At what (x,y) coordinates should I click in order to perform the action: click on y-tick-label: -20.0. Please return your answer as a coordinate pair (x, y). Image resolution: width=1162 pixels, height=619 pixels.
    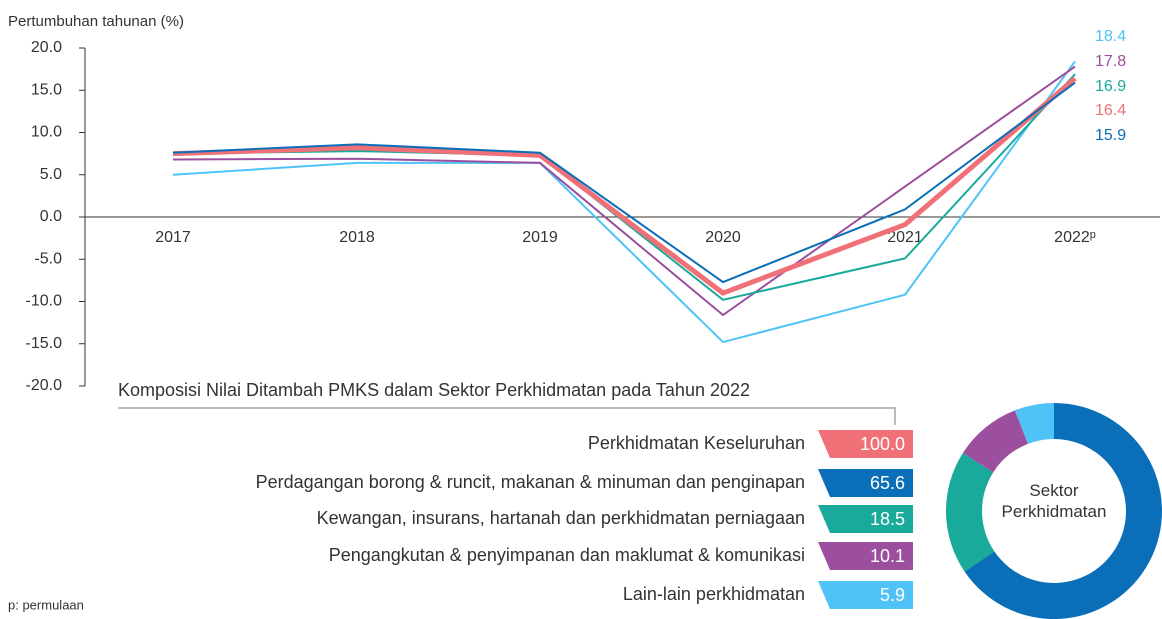
    Looking at the image, I should click on (44, 385).